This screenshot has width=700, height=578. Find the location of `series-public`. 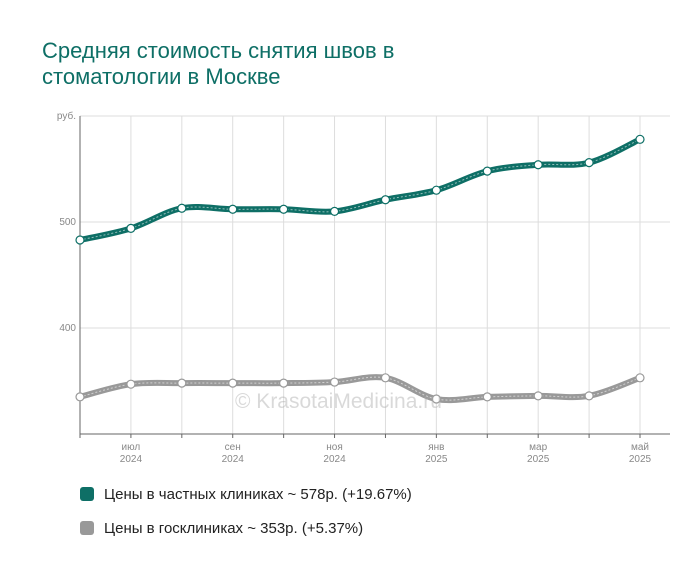

series-public is located at coordinates (360, 388).